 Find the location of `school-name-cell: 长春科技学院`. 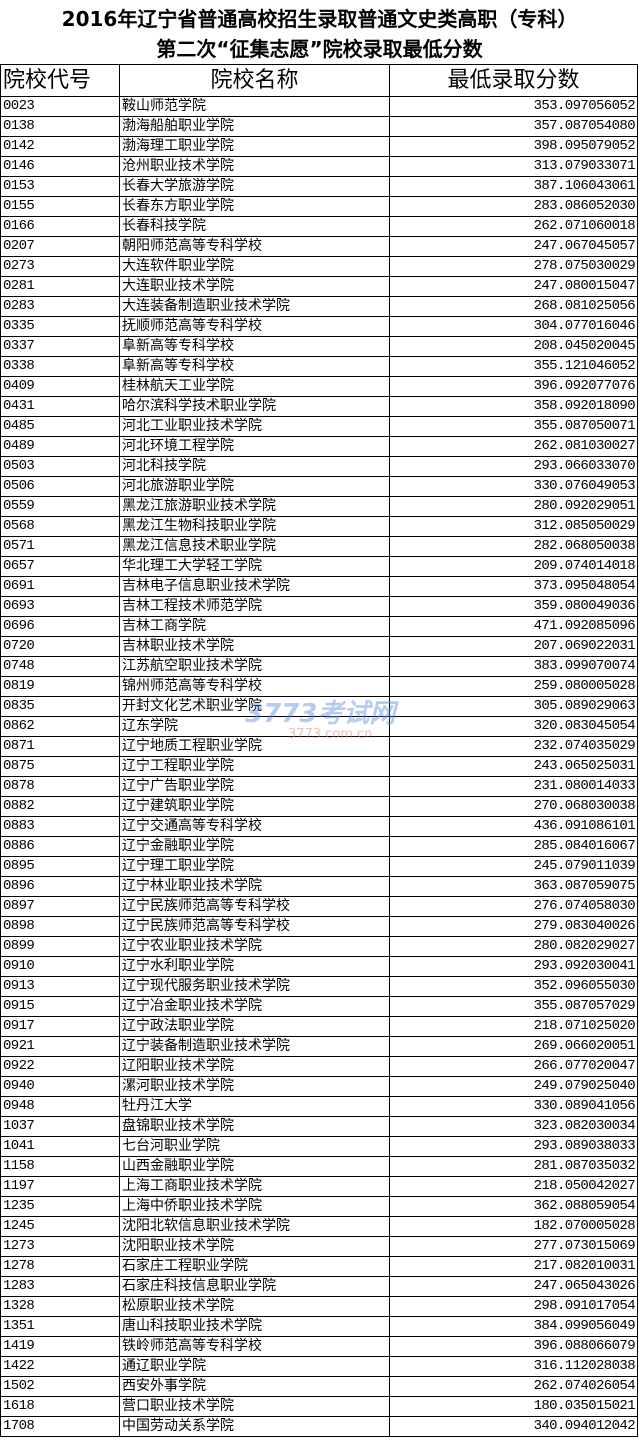

school-name-cell: 长春科技学院 is located at coordinates (254, 226).